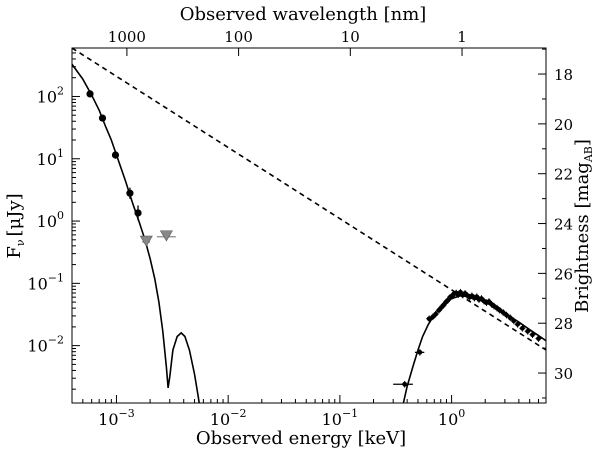 Image resolution: width=600 pixels, height=452 pixels. I want to click on x-tick-label: 10⁻³, so click(116, 418).